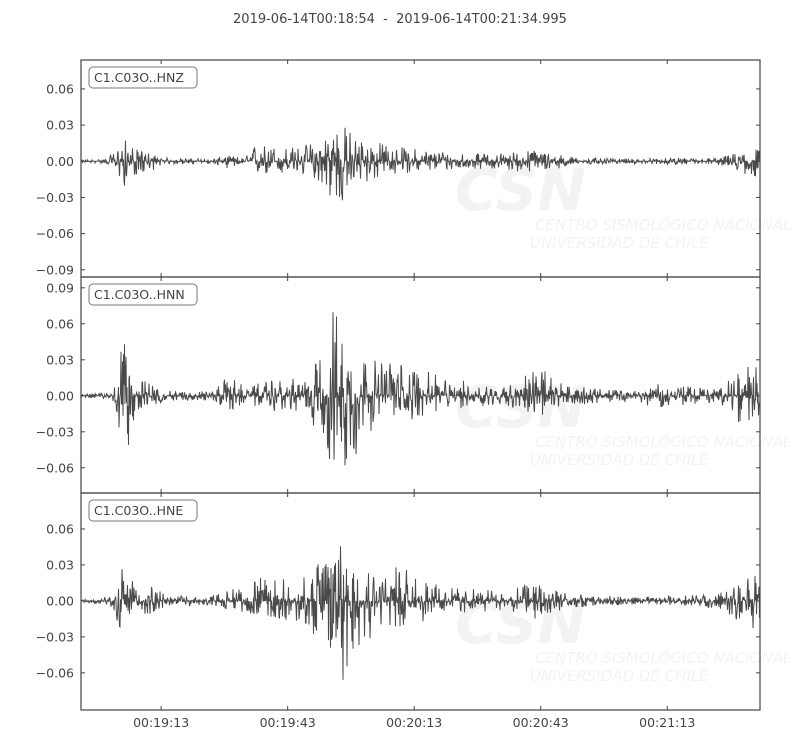 The height and width of the screenshot is (750, 800). Describe the element at coordinates (414, 722) in the screenshot. I see `x-tick-label: 00:20:13` at that location.